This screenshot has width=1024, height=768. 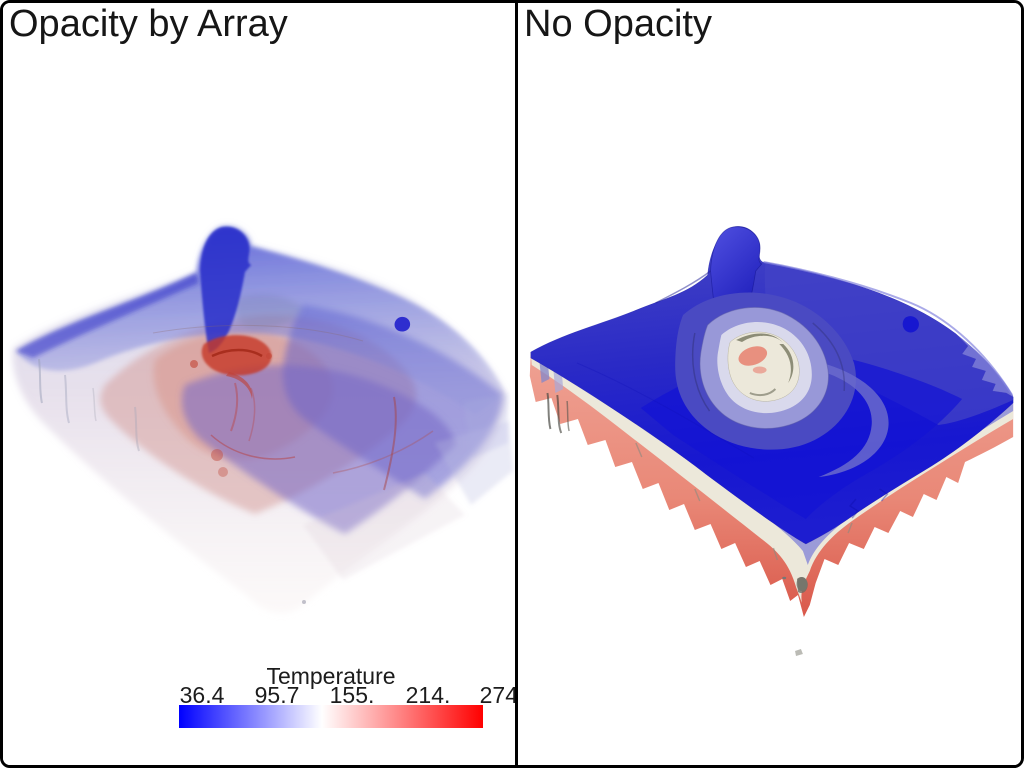 What do you see at coordinates (304, 602) in the screenshot?
I see `speck` at bounding box center [304, 602].